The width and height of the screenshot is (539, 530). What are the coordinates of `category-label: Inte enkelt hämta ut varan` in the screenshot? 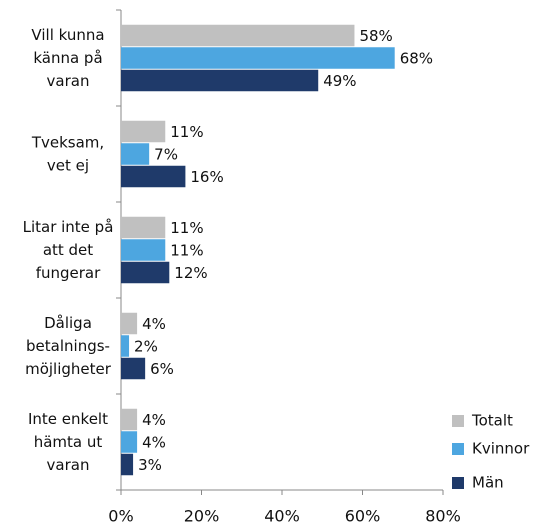 It's located at (68, 442).